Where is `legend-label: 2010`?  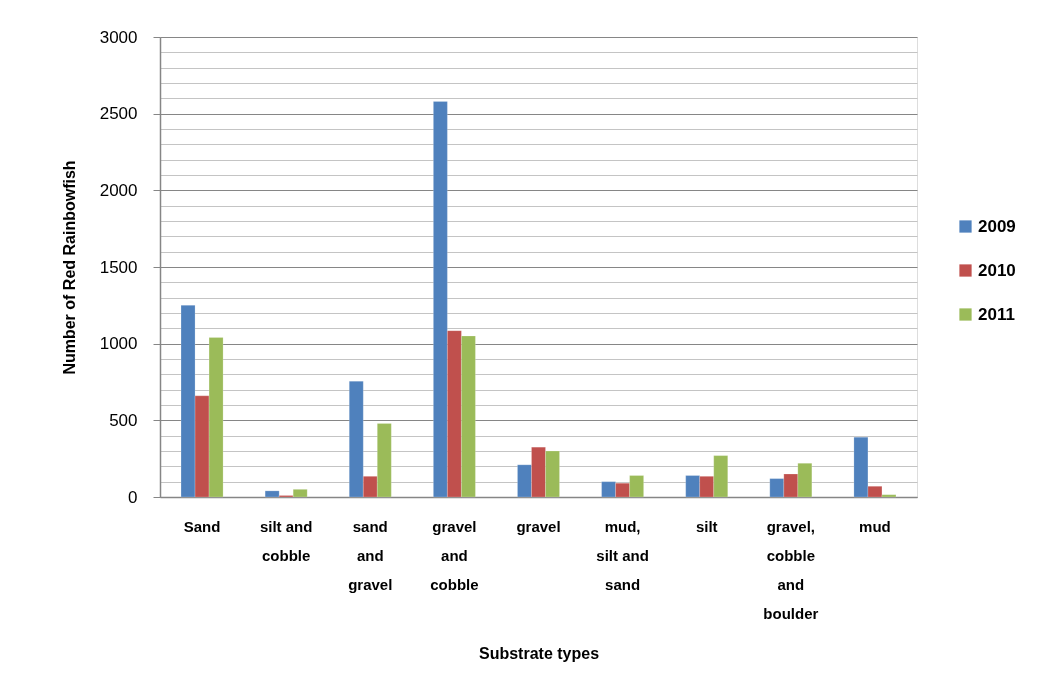 legend-label: 2010 is located at coordinates (997, 270).